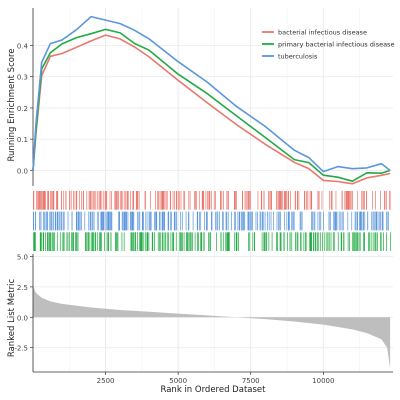 This screenshot has height=400, width=400. I want to click on legend-item: bacterial infectious disease, so click(314, 33).